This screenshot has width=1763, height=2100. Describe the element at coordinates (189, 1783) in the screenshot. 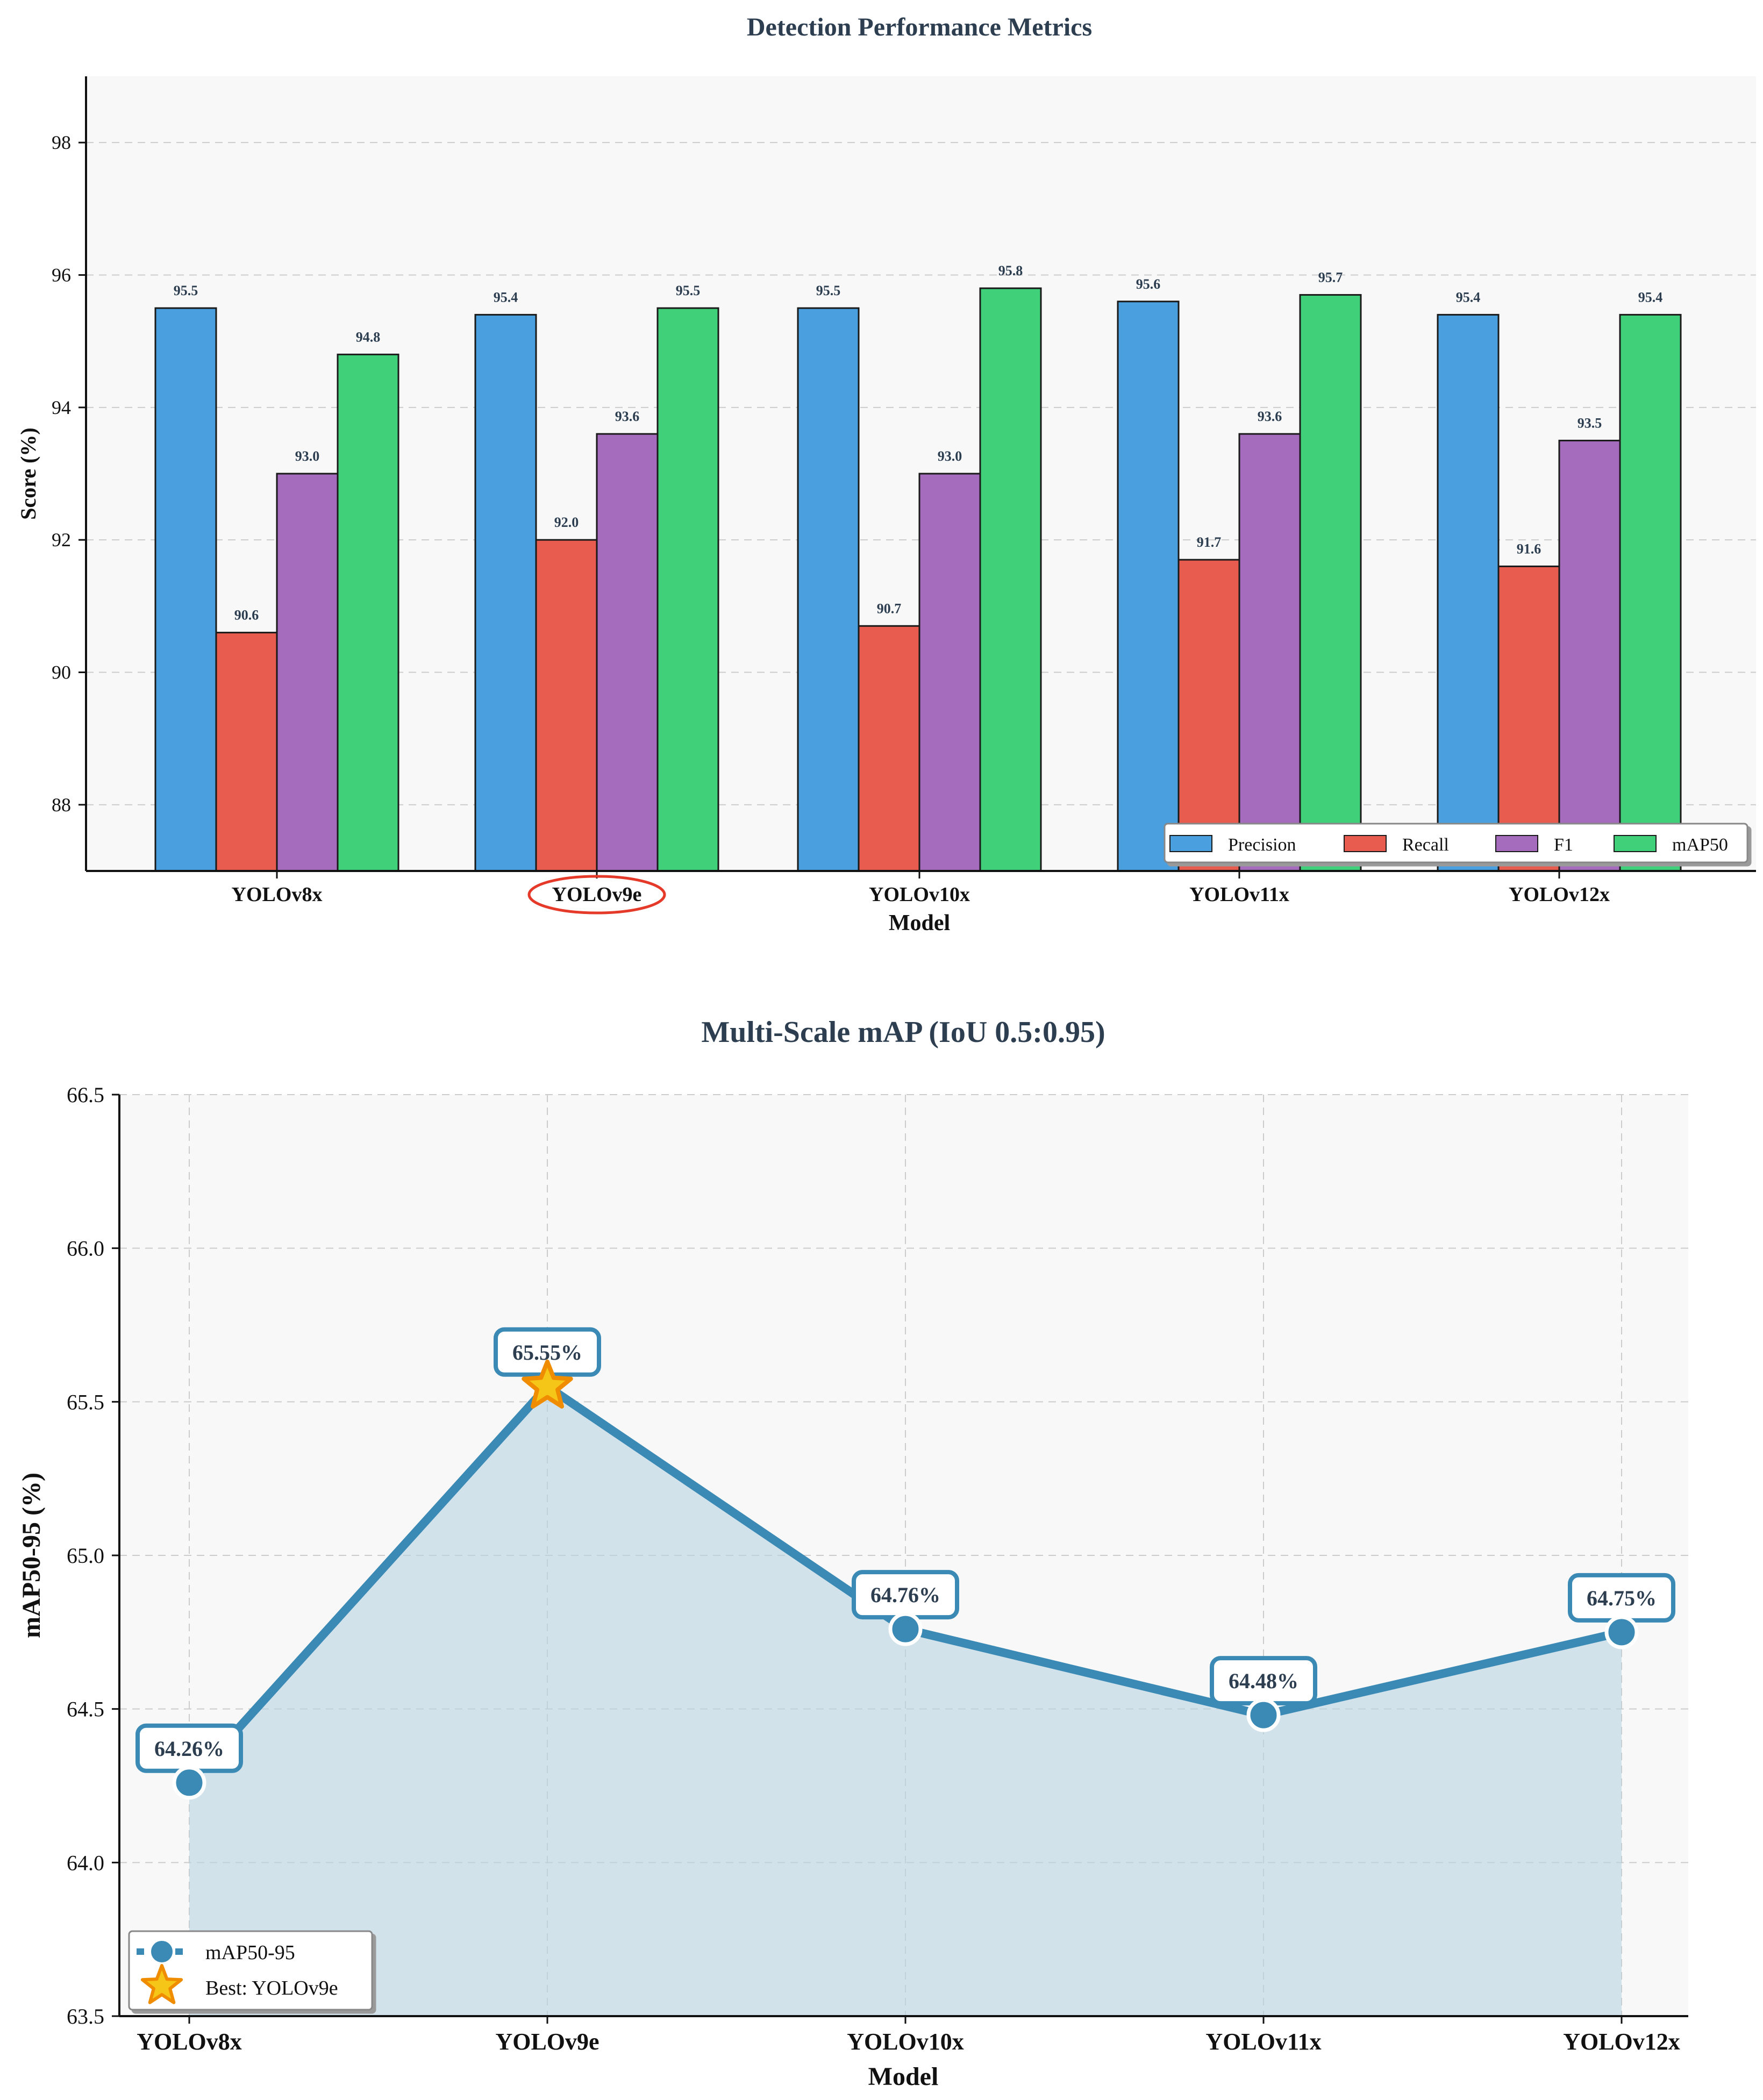

I see `point-marker-yolov8x` at that location.